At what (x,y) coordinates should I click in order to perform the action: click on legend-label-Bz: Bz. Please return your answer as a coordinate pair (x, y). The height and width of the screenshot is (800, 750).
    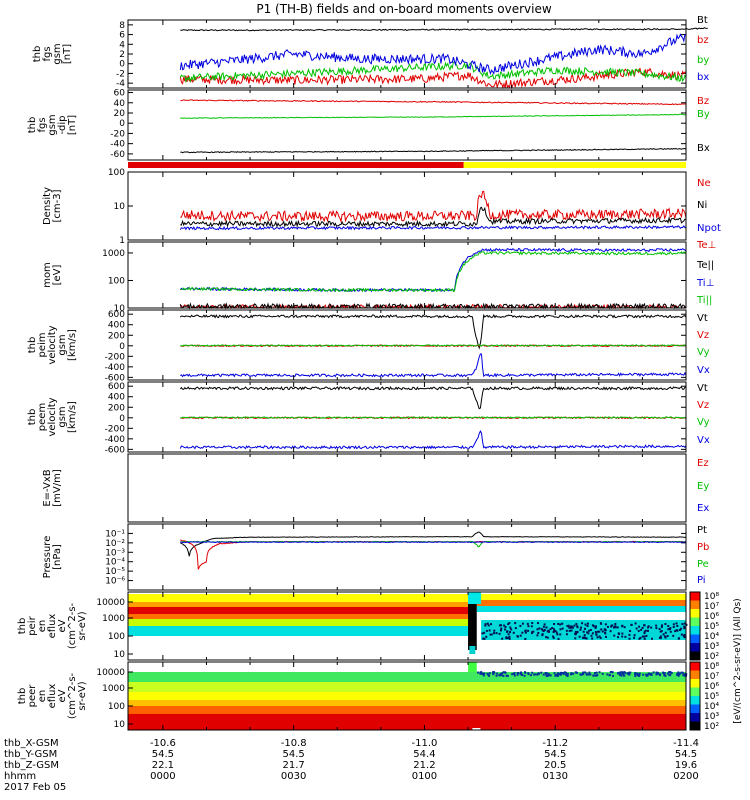
    Looking at the image, I should click on (703, 101).